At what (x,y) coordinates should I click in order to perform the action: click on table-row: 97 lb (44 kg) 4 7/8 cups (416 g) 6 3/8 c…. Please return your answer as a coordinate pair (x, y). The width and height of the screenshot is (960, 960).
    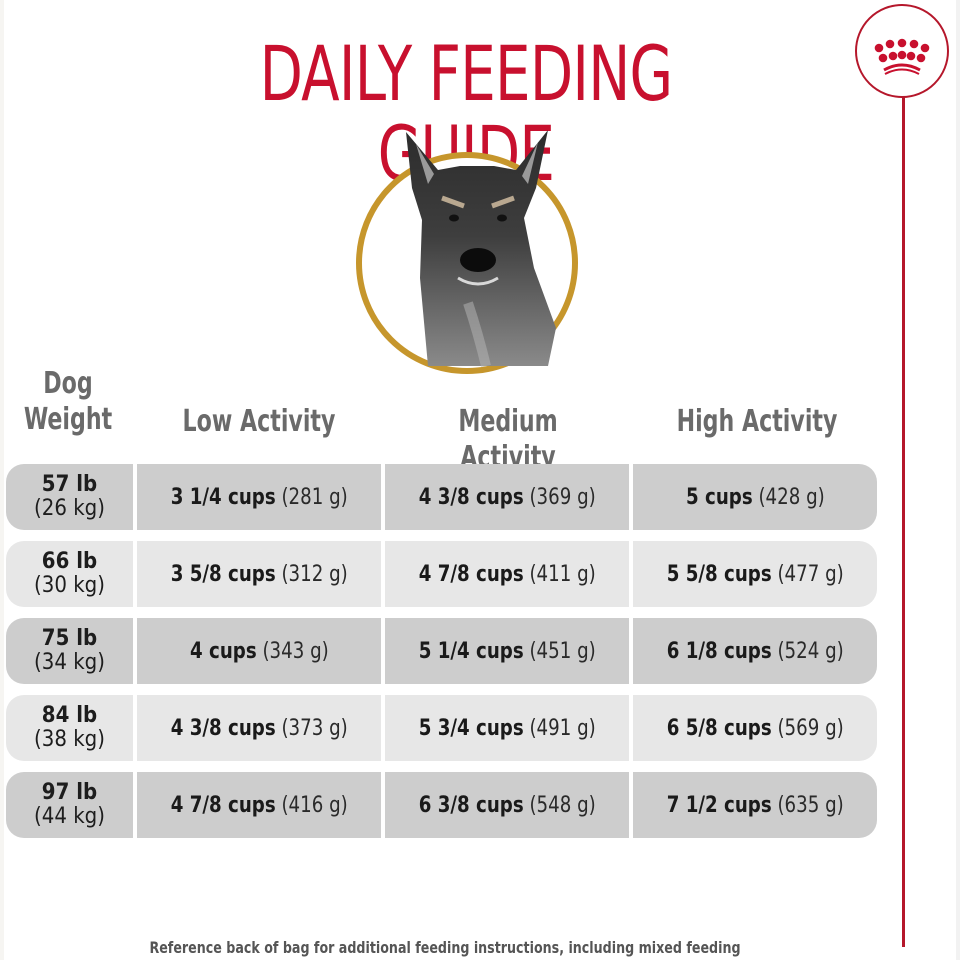
    Looking at the image, I should click on (444, 805).